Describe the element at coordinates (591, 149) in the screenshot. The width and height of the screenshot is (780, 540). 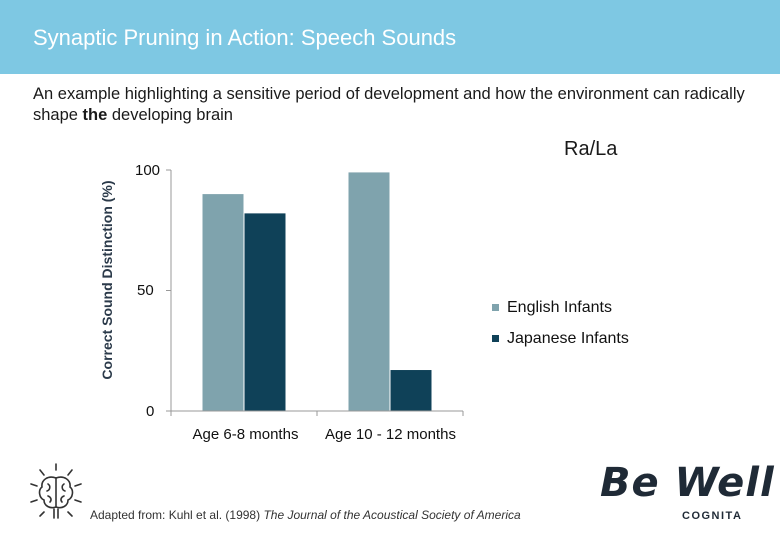
I see `chart-title: Ra/La` at that location.